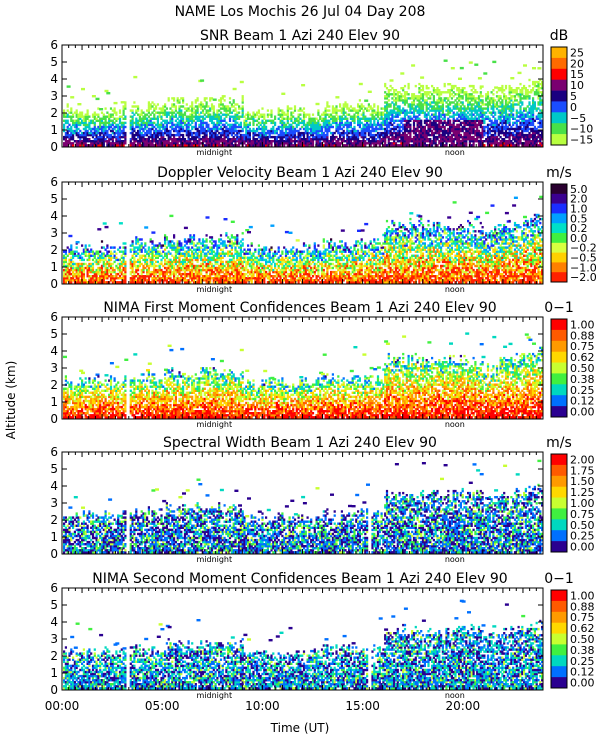 The image size is (600, 750). What do you see at coordinates (303, 103) in the screenshot?
I see `heatmap-cells` at bounding box center [303, 103].